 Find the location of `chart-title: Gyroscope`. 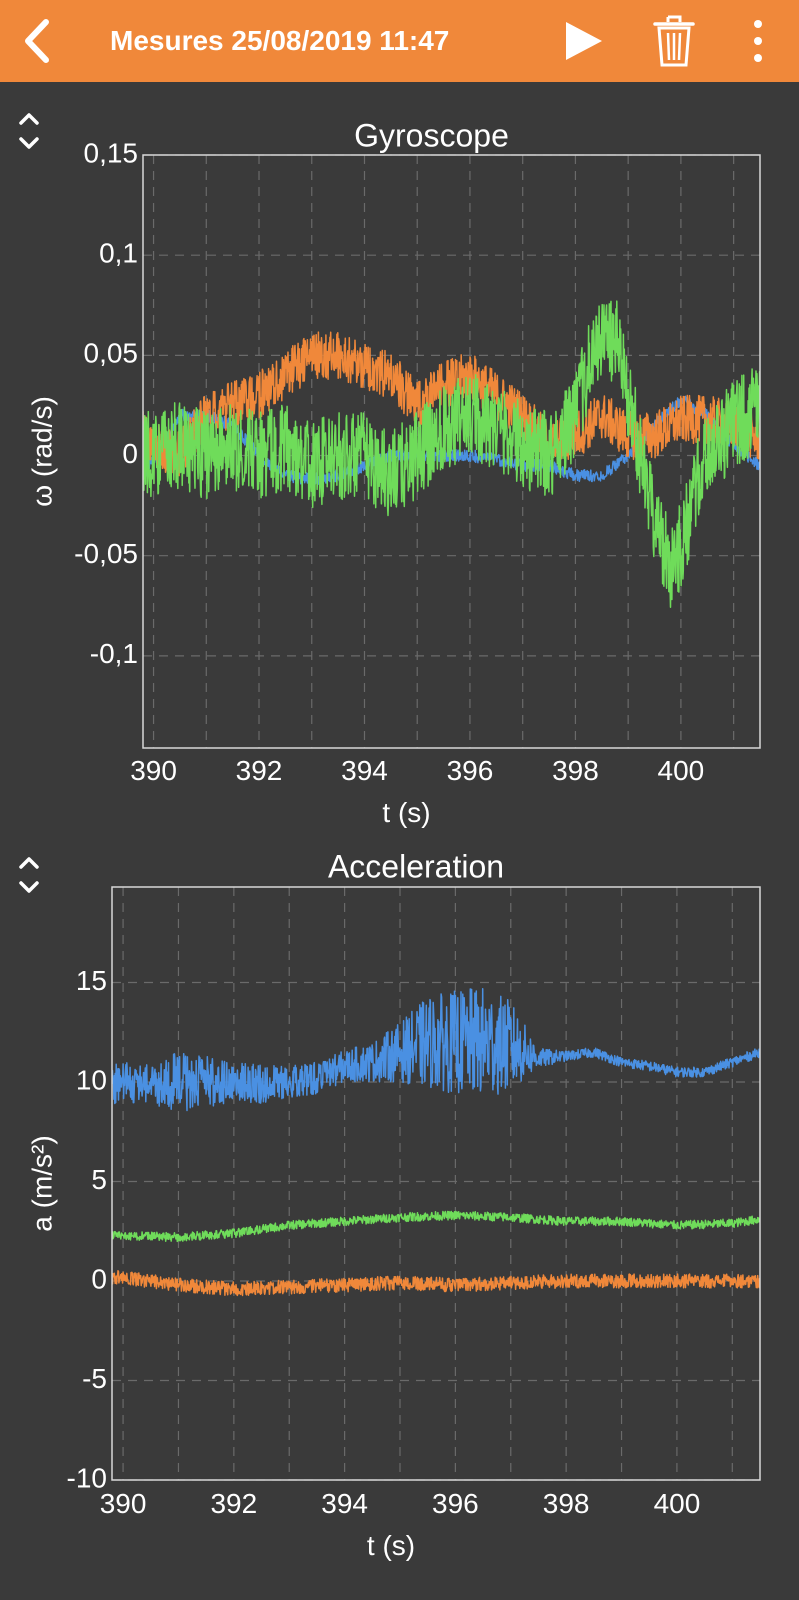

chart-title: Gyroscope is located at coordinates (431, 135).